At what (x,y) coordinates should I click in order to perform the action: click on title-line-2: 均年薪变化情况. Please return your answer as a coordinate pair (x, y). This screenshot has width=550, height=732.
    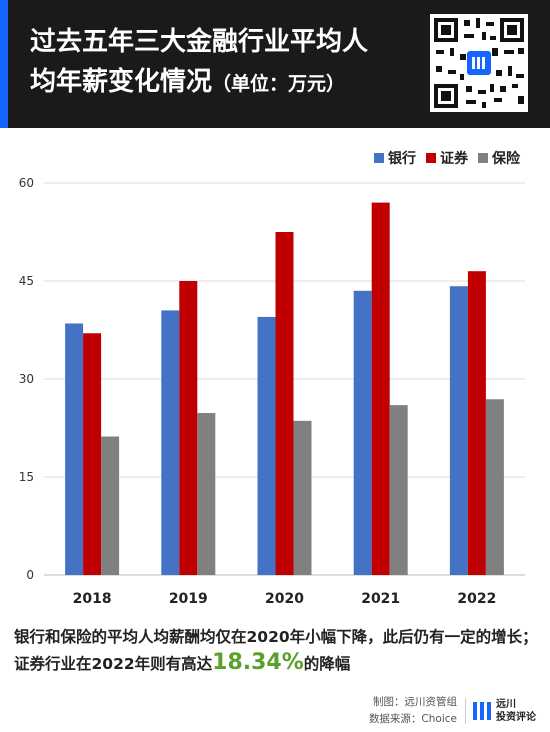
    Looking at the image, I should click on (121, 82).